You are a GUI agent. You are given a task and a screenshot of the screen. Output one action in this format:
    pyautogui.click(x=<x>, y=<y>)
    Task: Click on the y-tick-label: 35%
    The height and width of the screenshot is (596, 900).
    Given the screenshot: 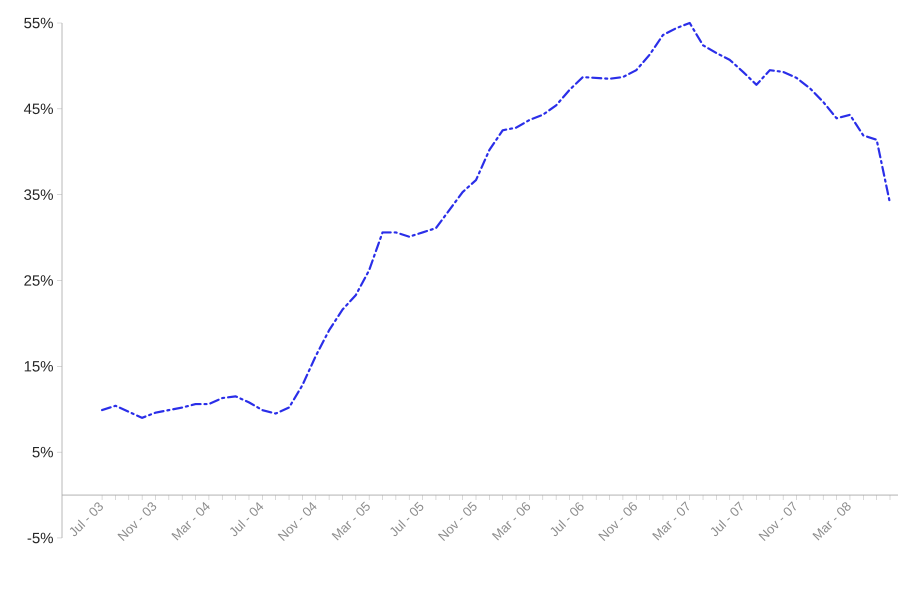 What is the action you would take?
    pyautogui.click(x=38, y=194)
    